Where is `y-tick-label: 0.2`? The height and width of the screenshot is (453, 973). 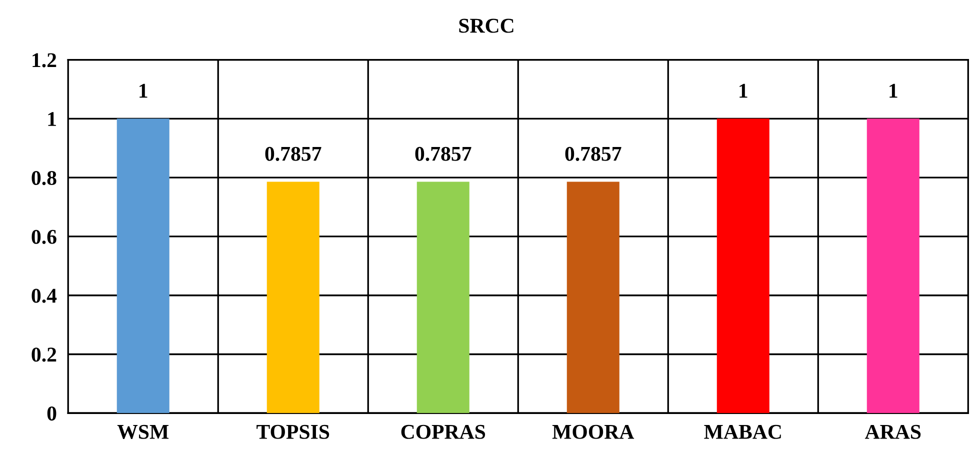
y-tick-label: 0.2 is located at coordinates (44, 355).